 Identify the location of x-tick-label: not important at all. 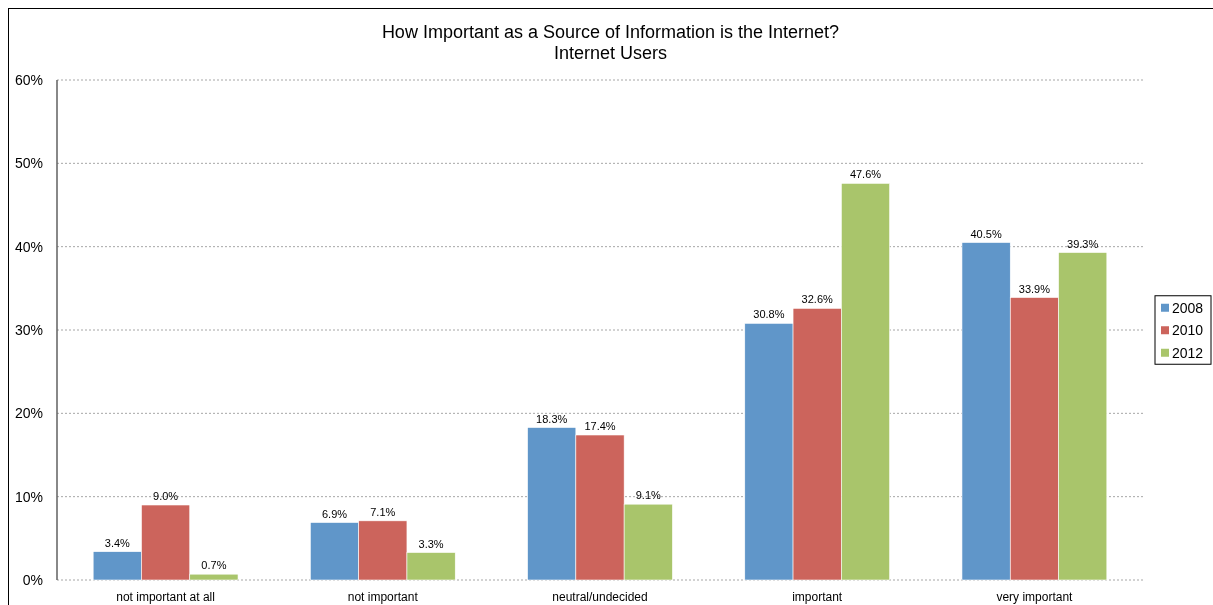
(165, 597).